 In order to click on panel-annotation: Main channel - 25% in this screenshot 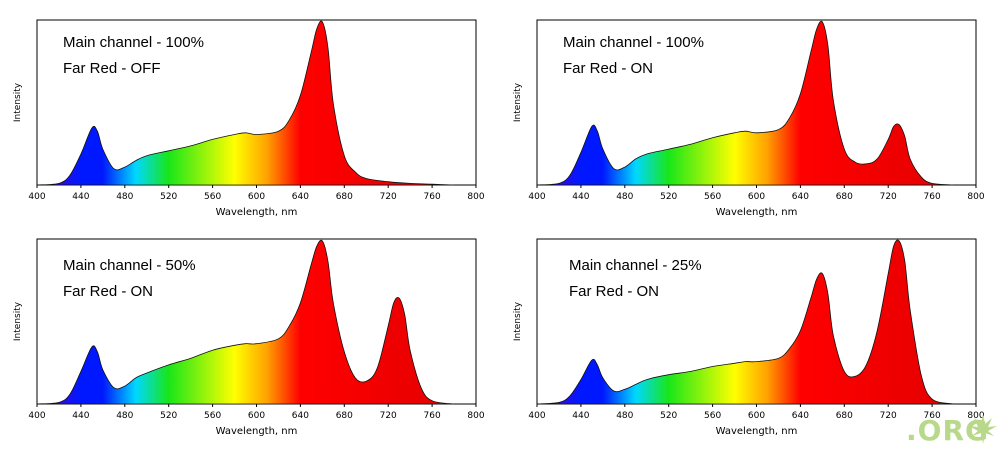, I will do `click(635, 265)`.